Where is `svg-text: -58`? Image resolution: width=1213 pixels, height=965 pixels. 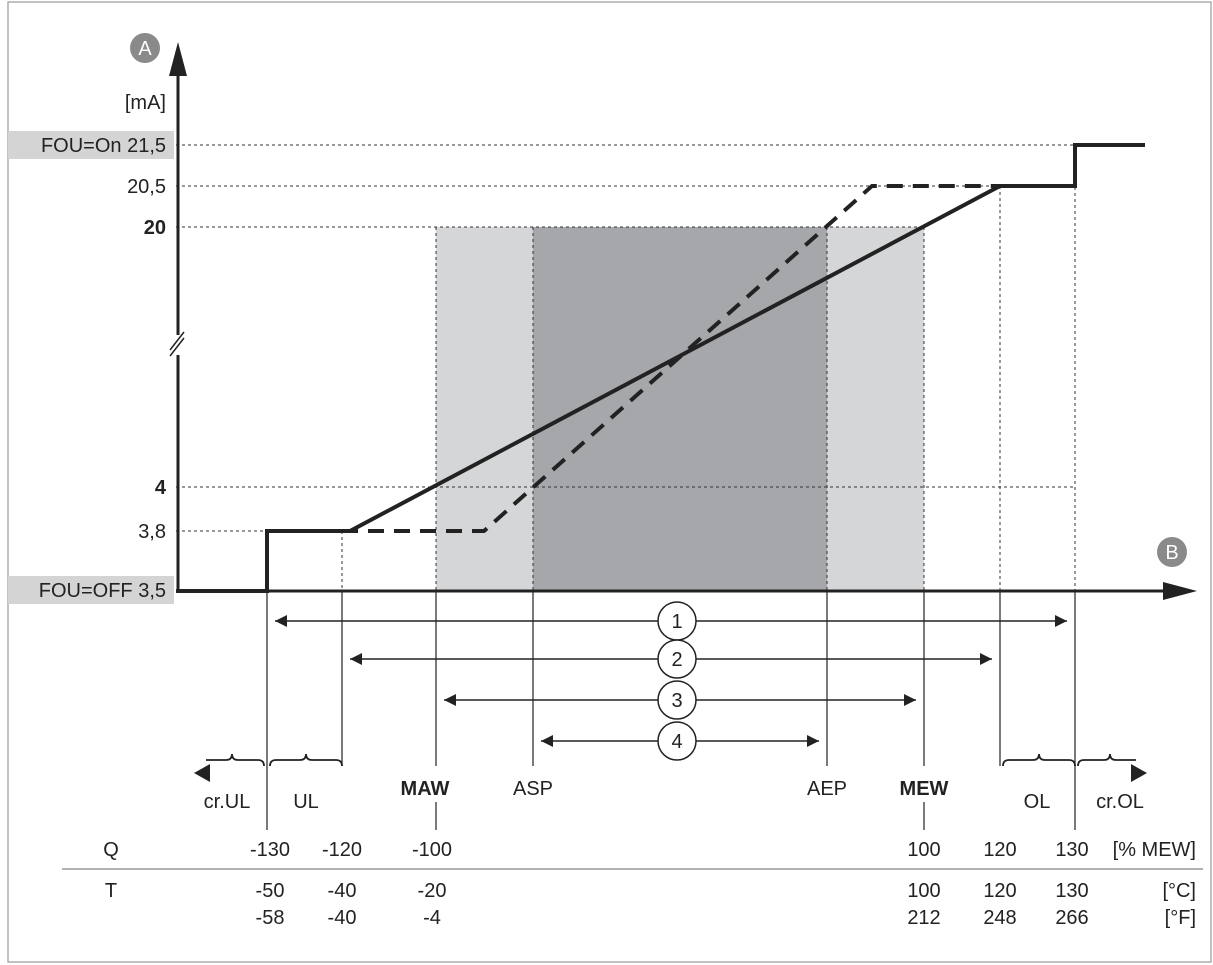
svg-text: -58 is located at coordinates (270, 918).